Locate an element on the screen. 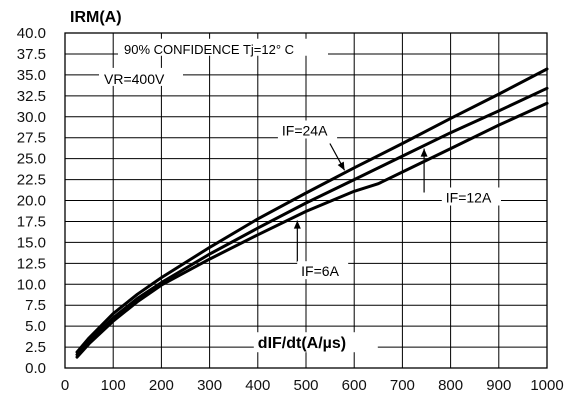  x-tick-label: 800 is located at coordinates (450, 385).